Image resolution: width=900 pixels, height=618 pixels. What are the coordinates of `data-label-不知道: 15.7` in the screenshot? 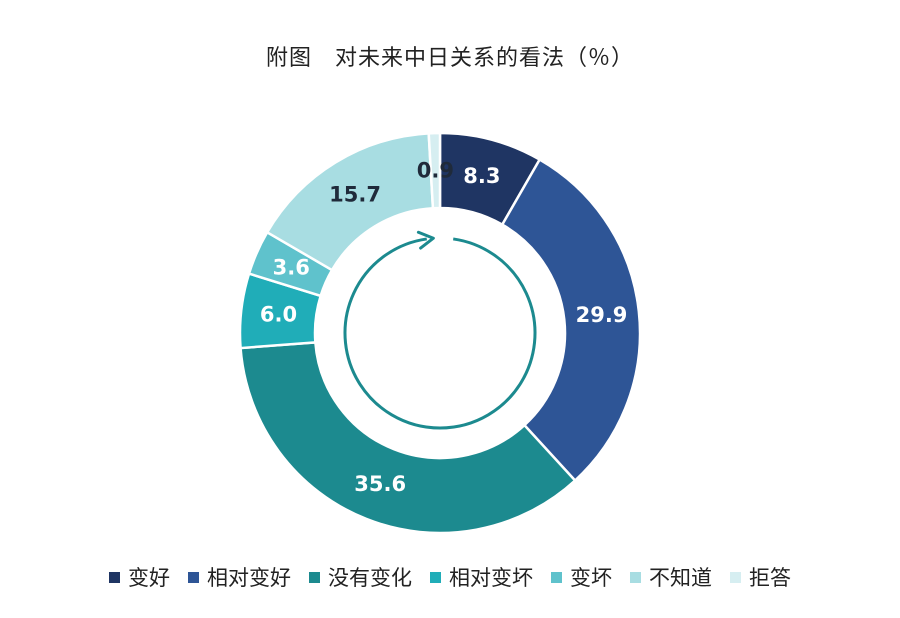 It's located at (355, 194).